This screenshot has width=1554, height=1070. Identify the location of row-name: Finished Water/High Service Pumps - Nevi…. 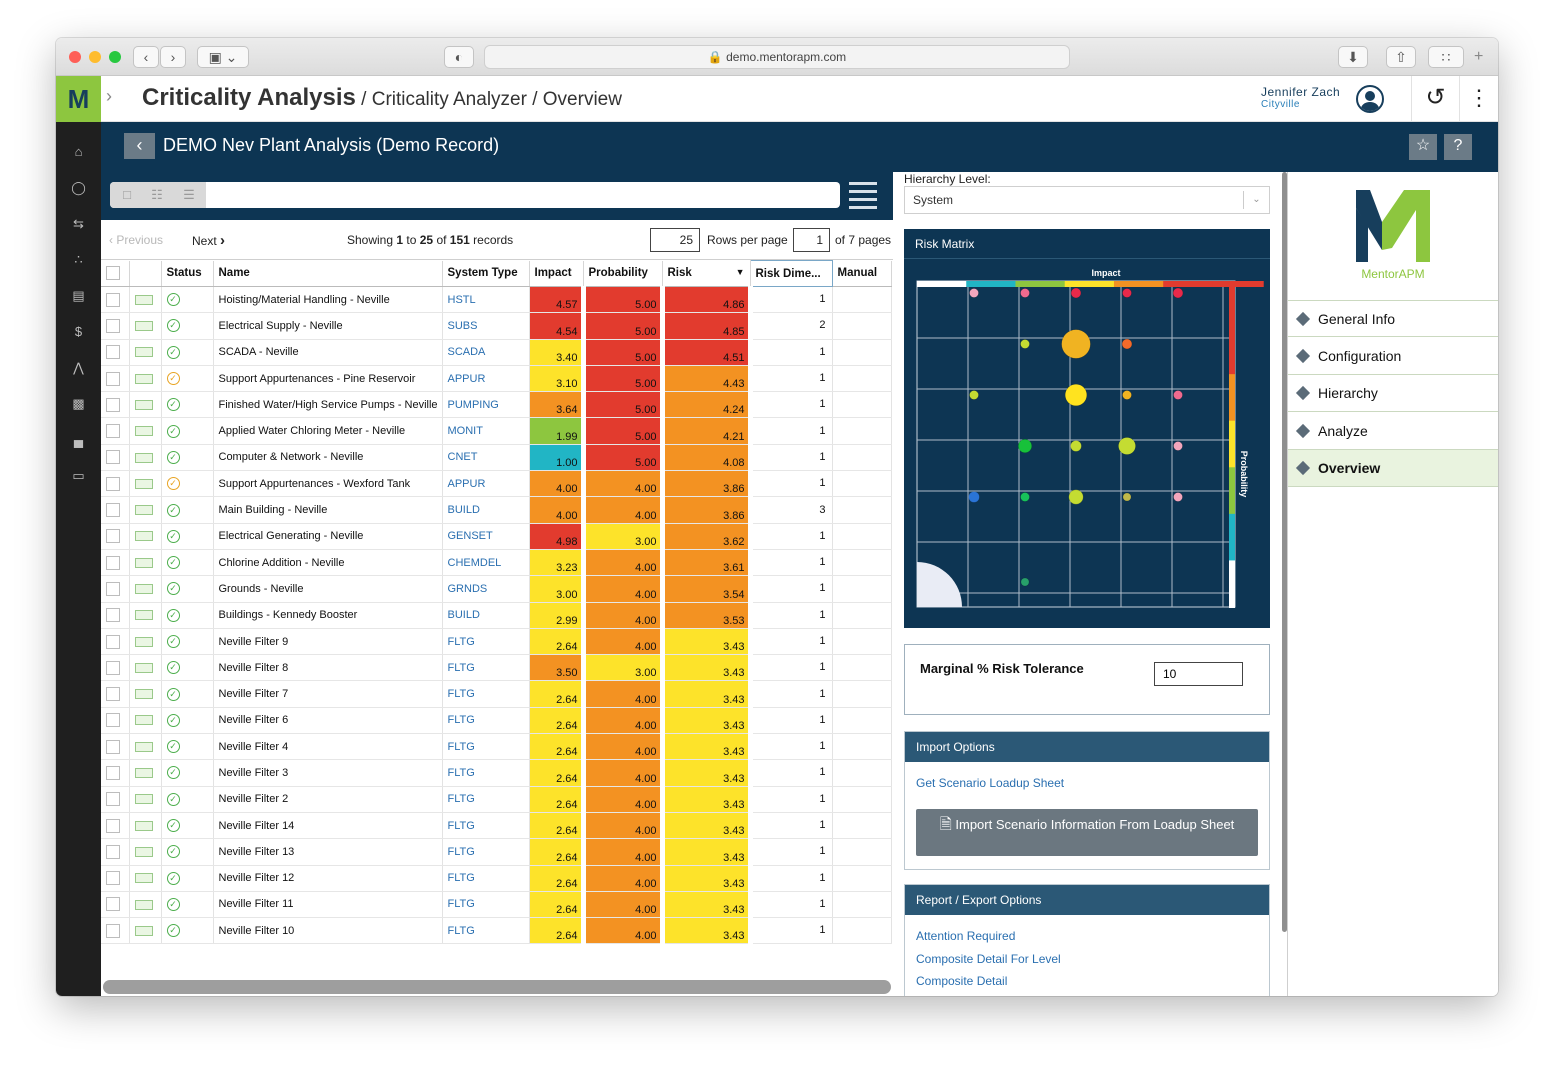
(328, 405).